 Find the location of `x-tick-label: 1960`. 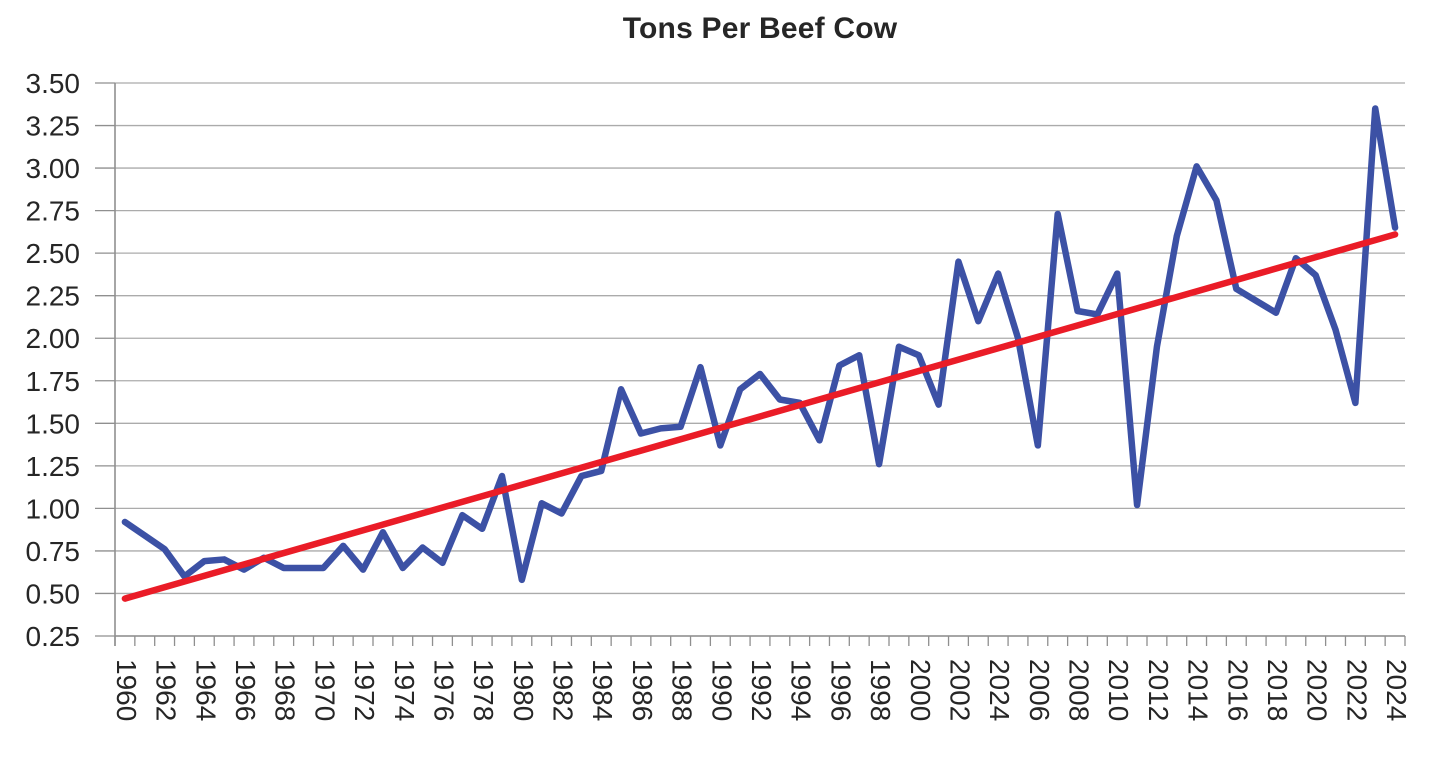

x-tick-label: 1960 is located at coordinates (126, 690).